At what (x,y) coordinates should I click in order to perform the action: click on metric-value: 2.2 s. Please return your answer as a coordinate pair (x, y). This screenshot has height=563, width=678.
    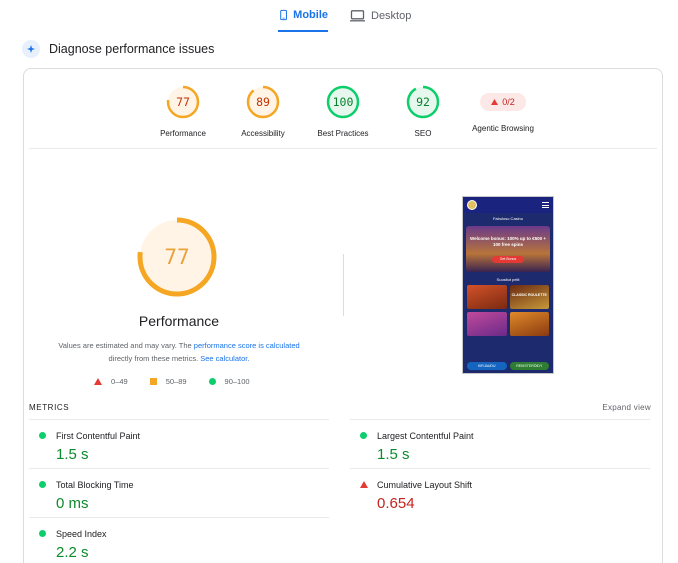
    Looking at the image, I should click on (72, 552).